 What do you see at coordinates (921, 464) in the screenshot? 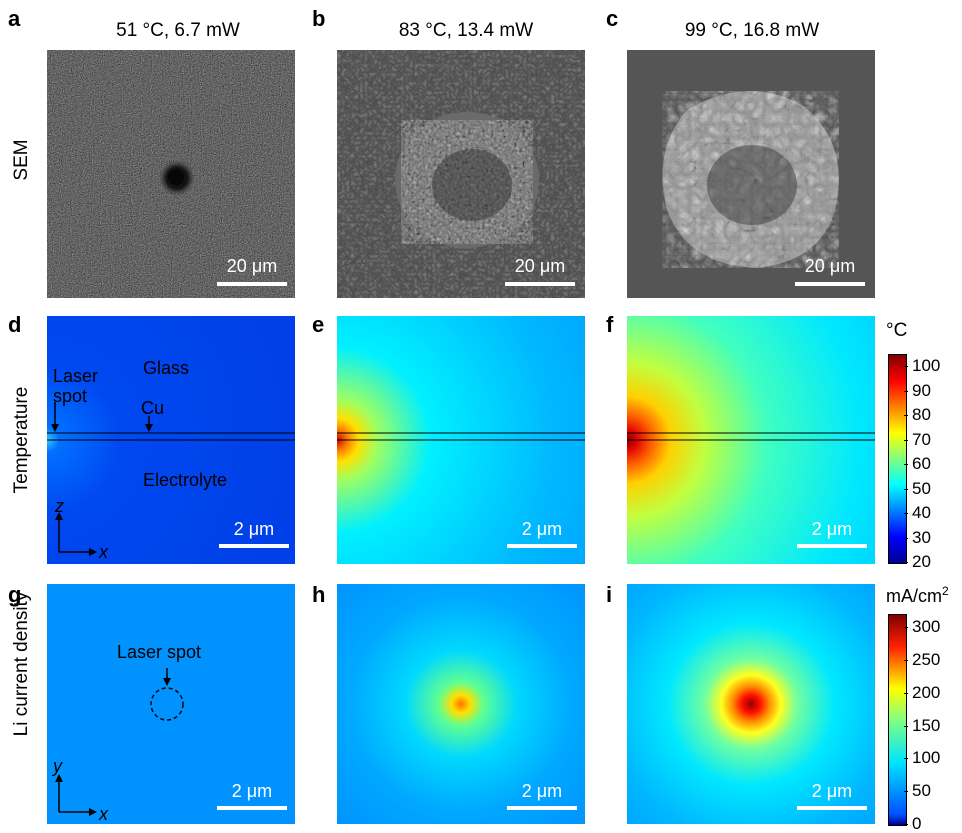
I see `temperature-colorbar-tick: 60` at bounding box center [921, 464].